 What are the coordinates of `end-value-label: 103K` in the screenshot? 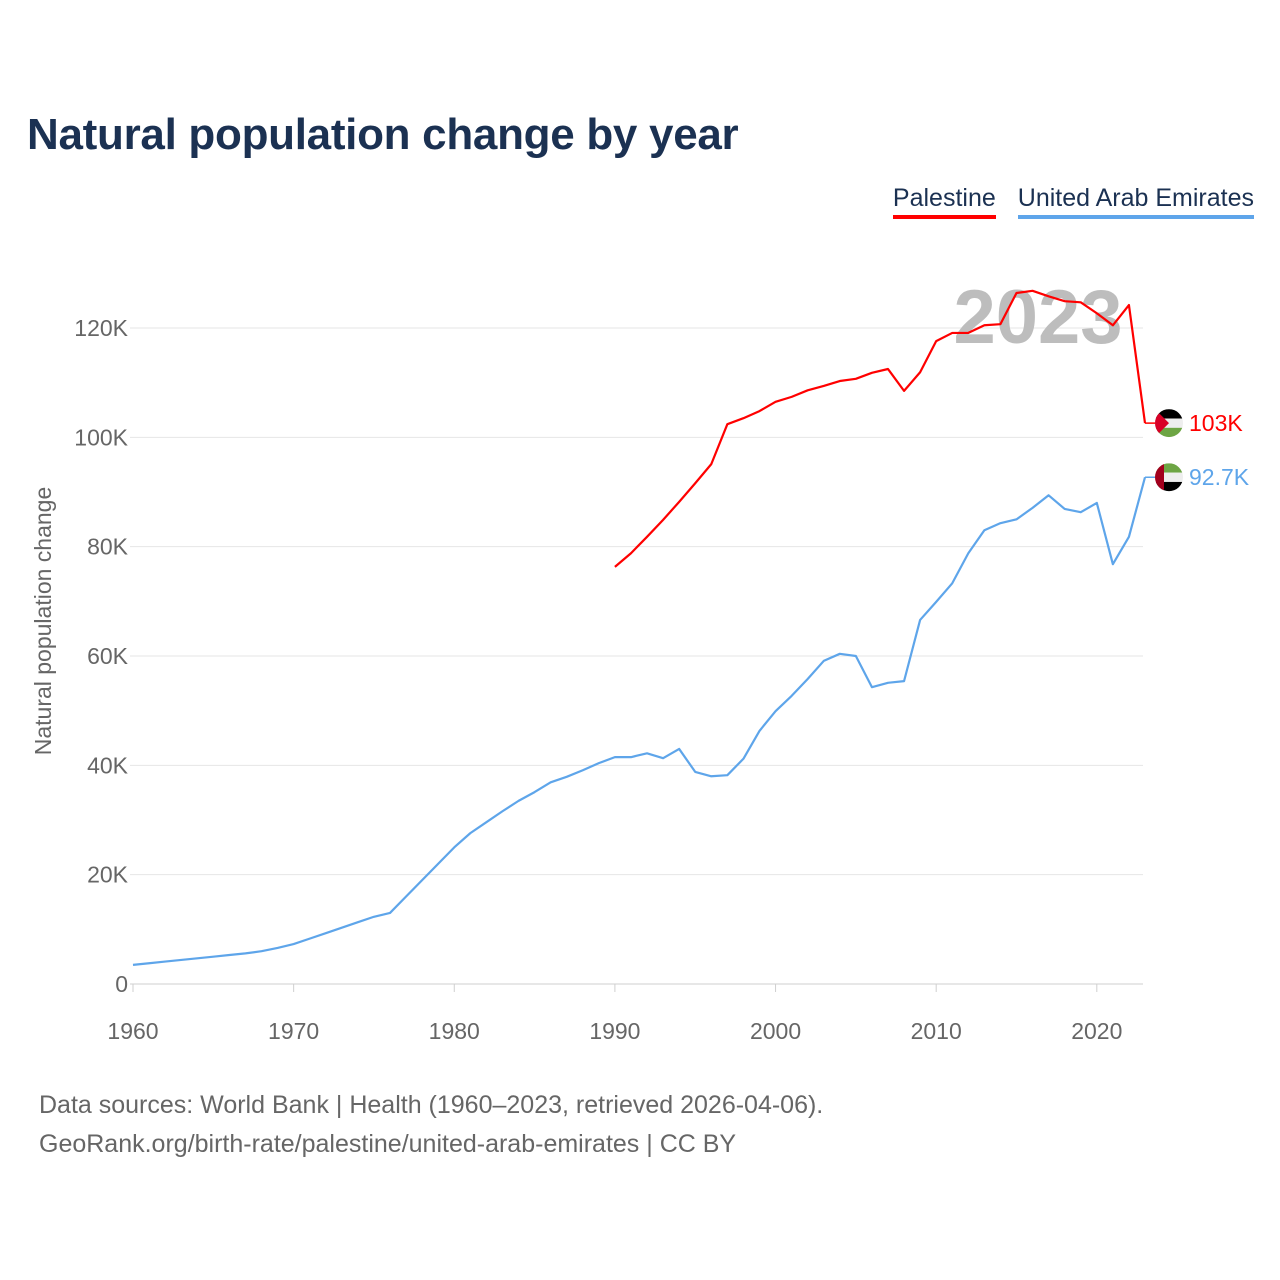 It's located at (1216, 423).